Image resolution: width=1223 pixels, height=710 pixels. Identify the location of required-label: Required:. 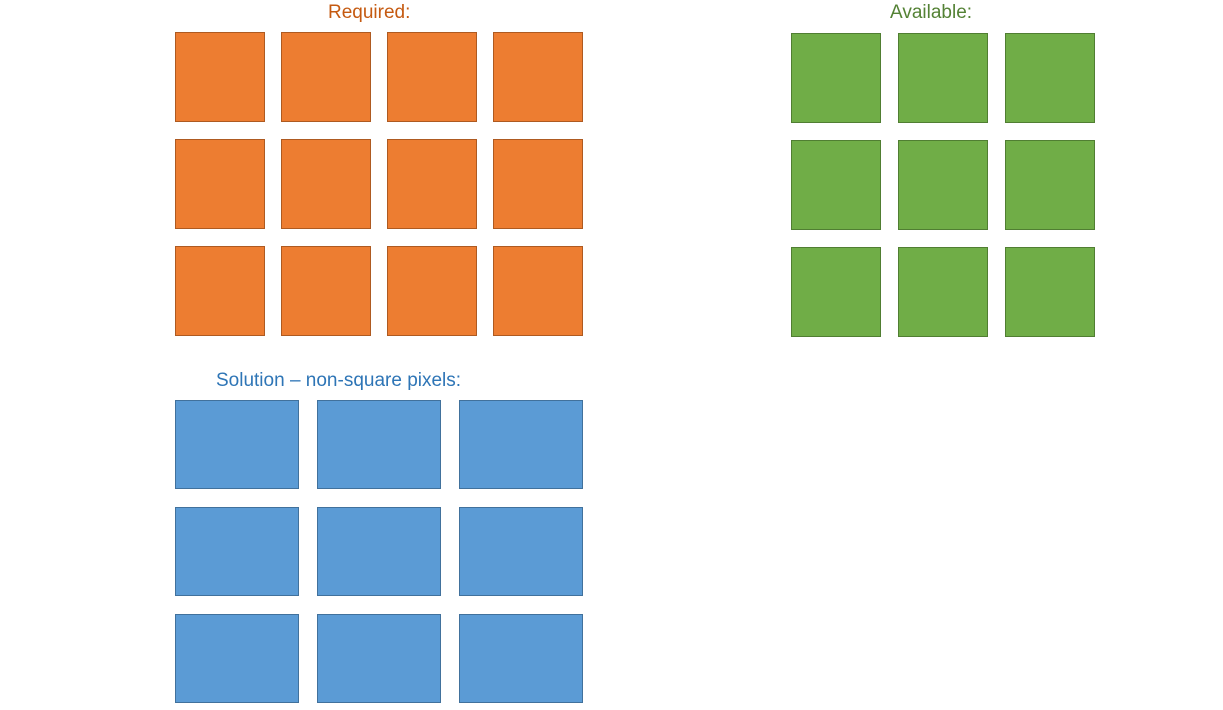
(369, 12).